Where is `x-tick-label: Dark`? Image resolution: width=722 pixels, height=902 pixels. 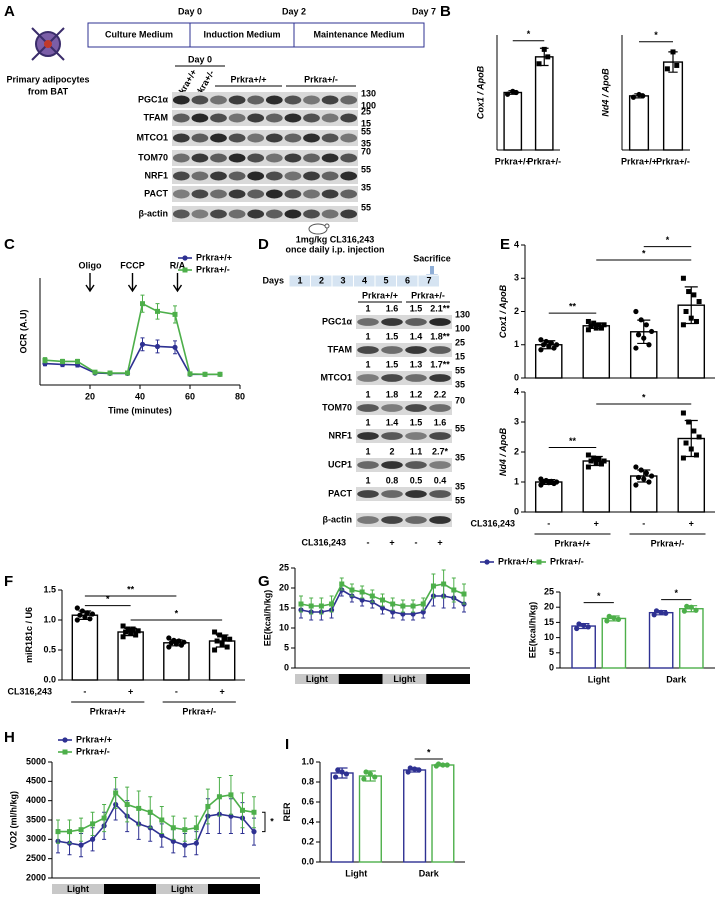
x-tick-label: Dark is located at coordinates (429, 873).